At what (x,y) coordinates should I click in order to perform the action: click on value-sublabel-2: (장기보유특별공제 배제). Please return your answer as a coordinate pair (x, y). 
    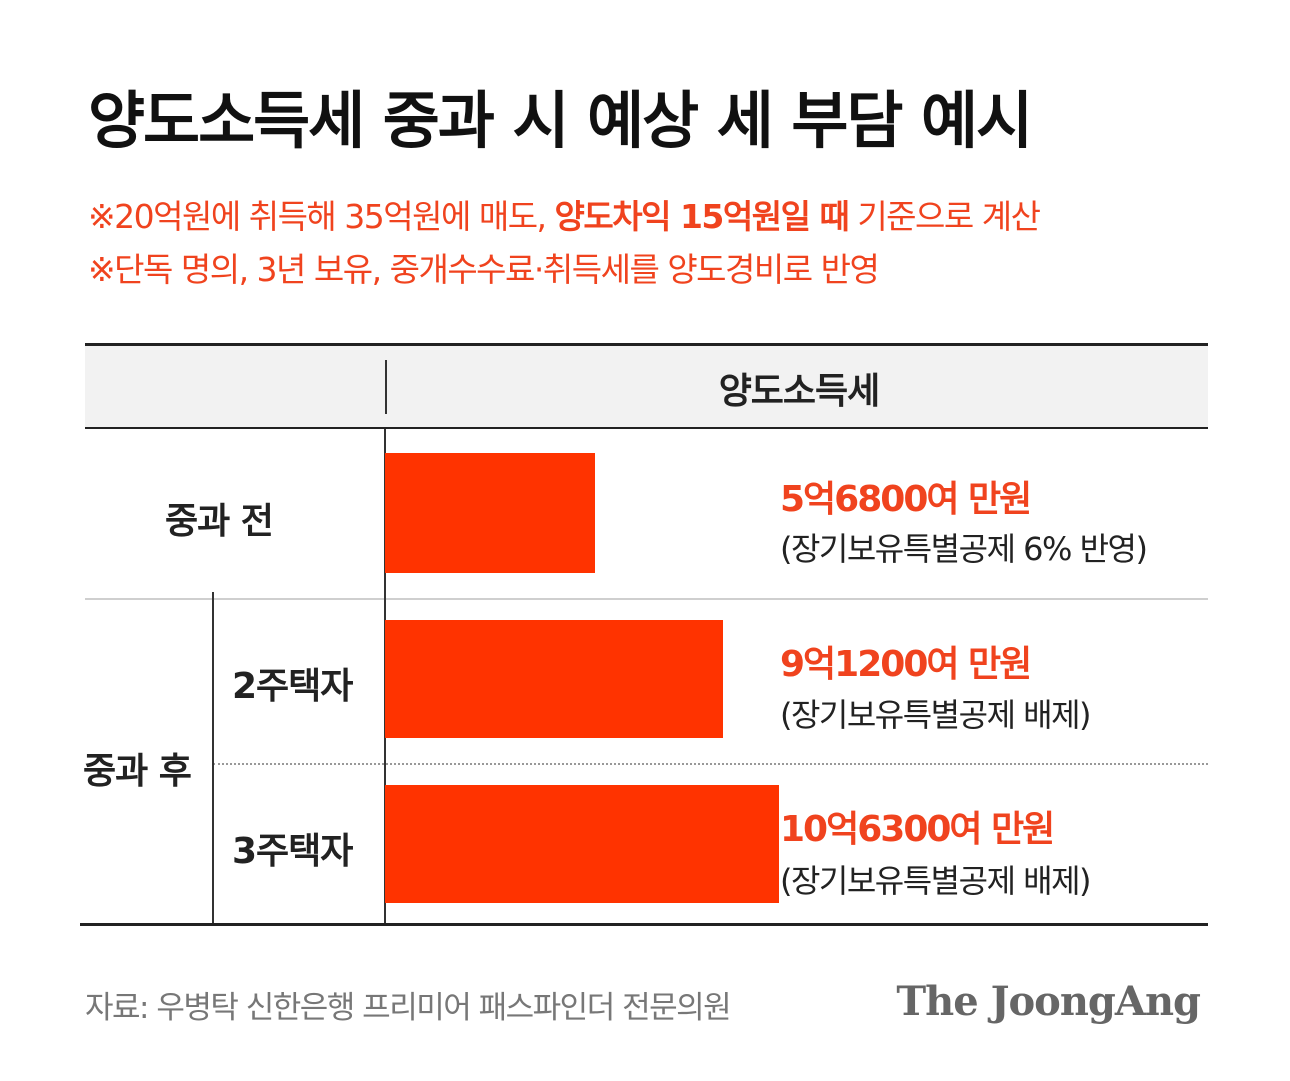
    Looking at the image, I should click on (936, 715).